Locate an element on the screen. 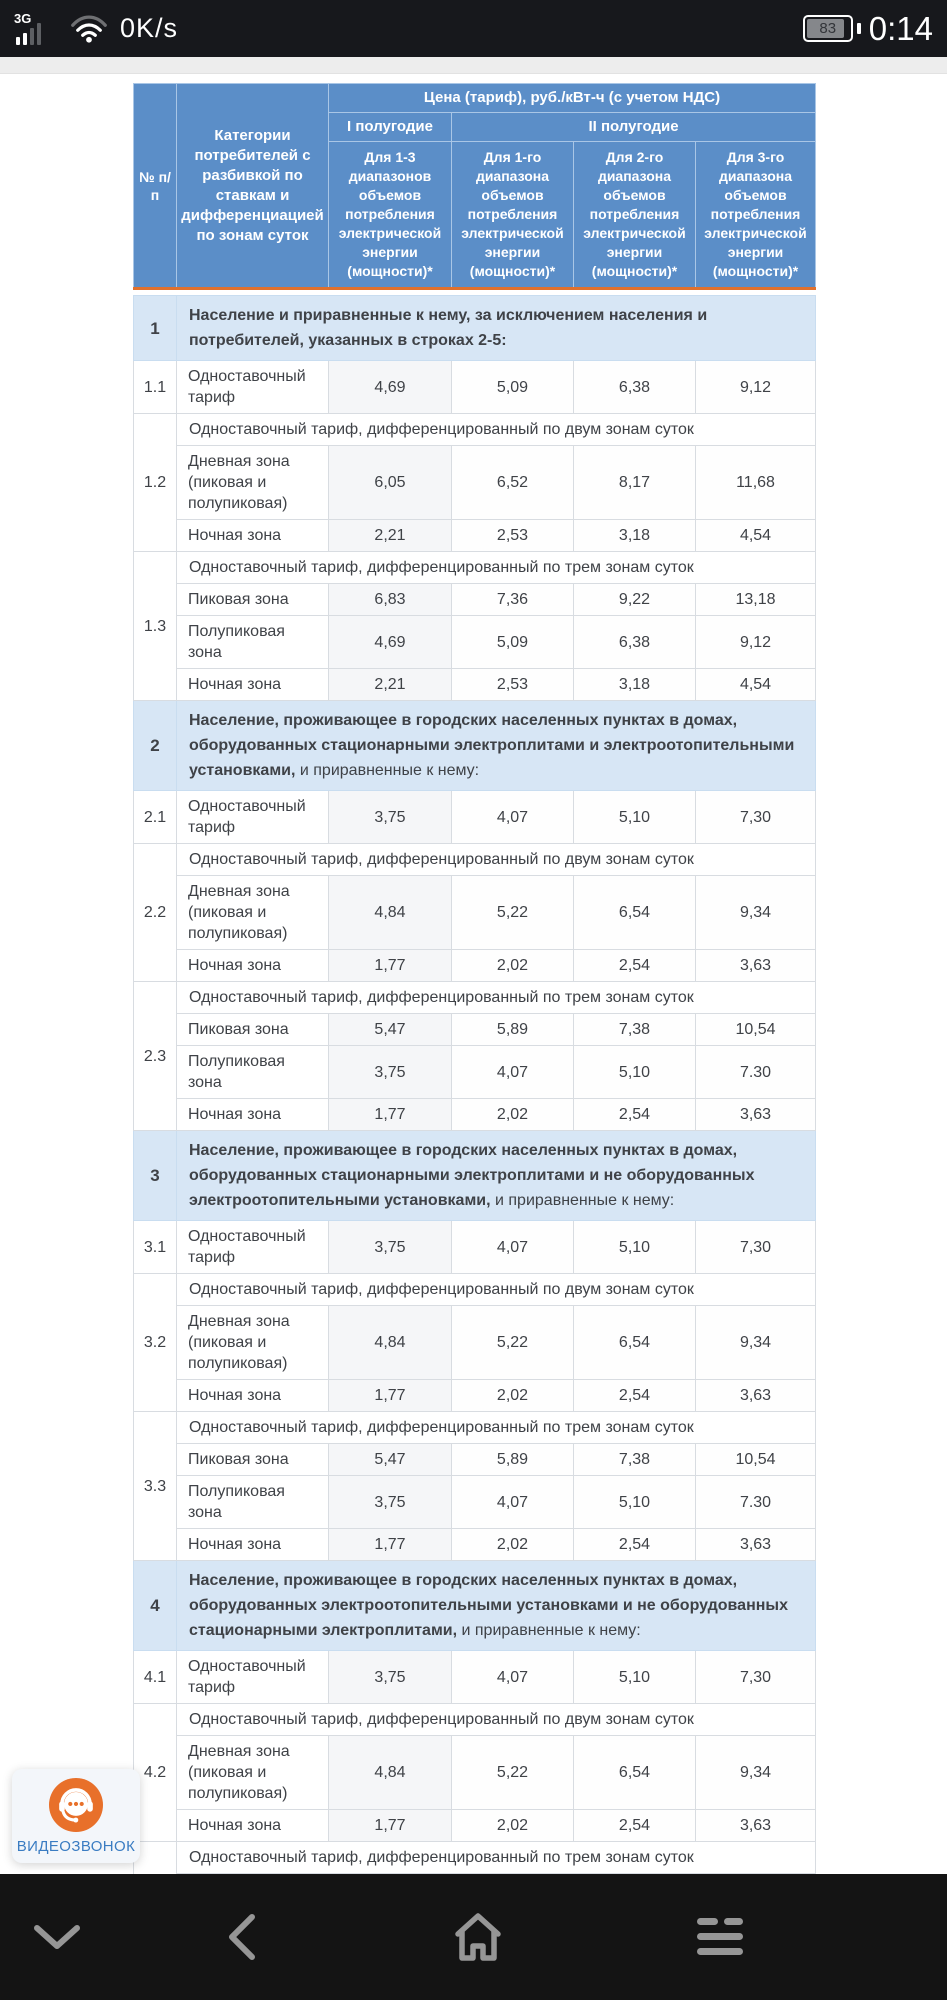 The height and width of the screenshot is (2000, 947). section-number: 1 is located at coordinates (155, 328).